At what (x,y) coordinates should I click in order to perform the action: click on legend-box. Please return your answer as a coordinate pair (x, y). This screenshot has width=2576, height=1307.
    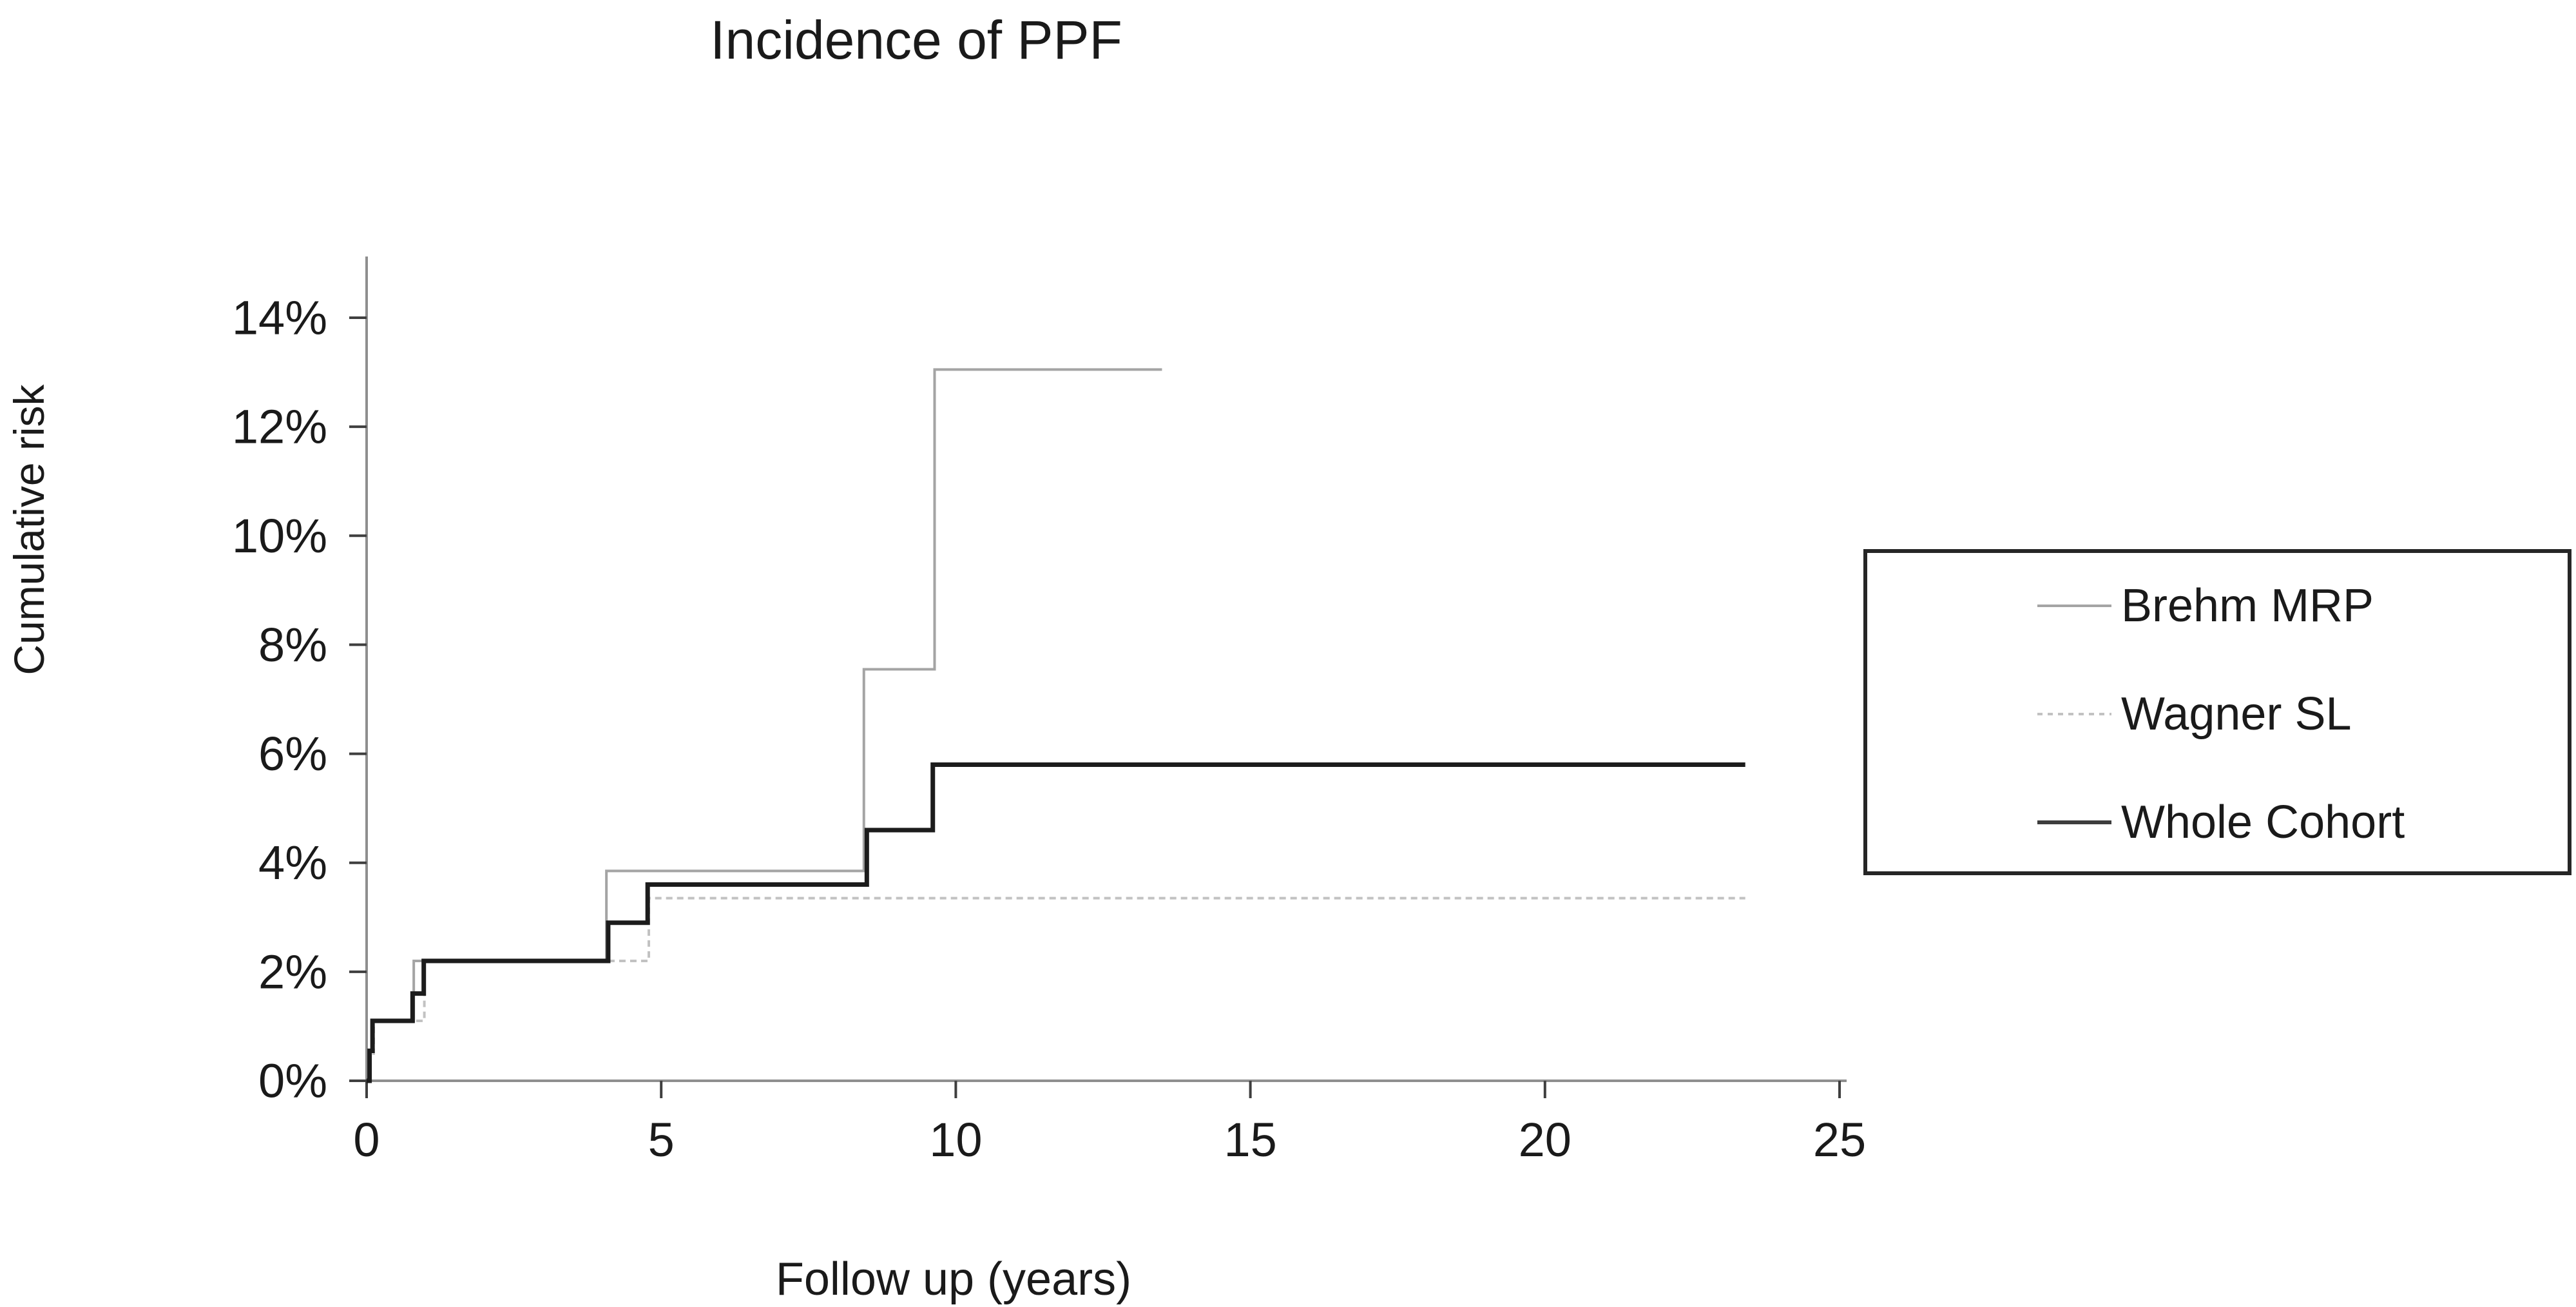
    Looking at the image, I should click on (2217, 712).